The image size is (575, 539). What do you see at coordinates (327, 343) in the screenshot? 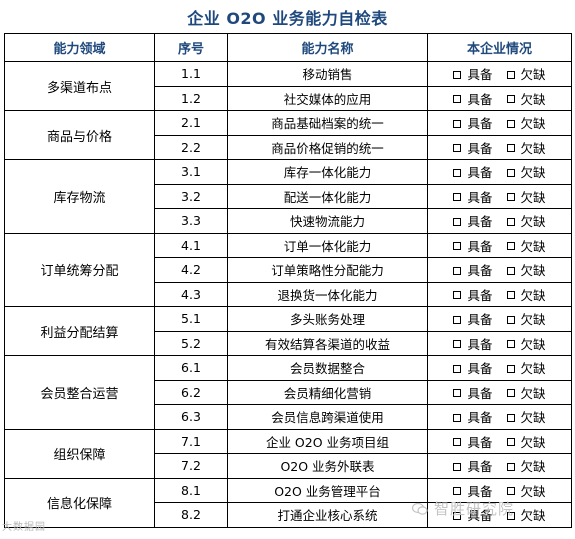
I see `capability-name: 有效结算各渠道的收益` at bounding box center [327, 343].